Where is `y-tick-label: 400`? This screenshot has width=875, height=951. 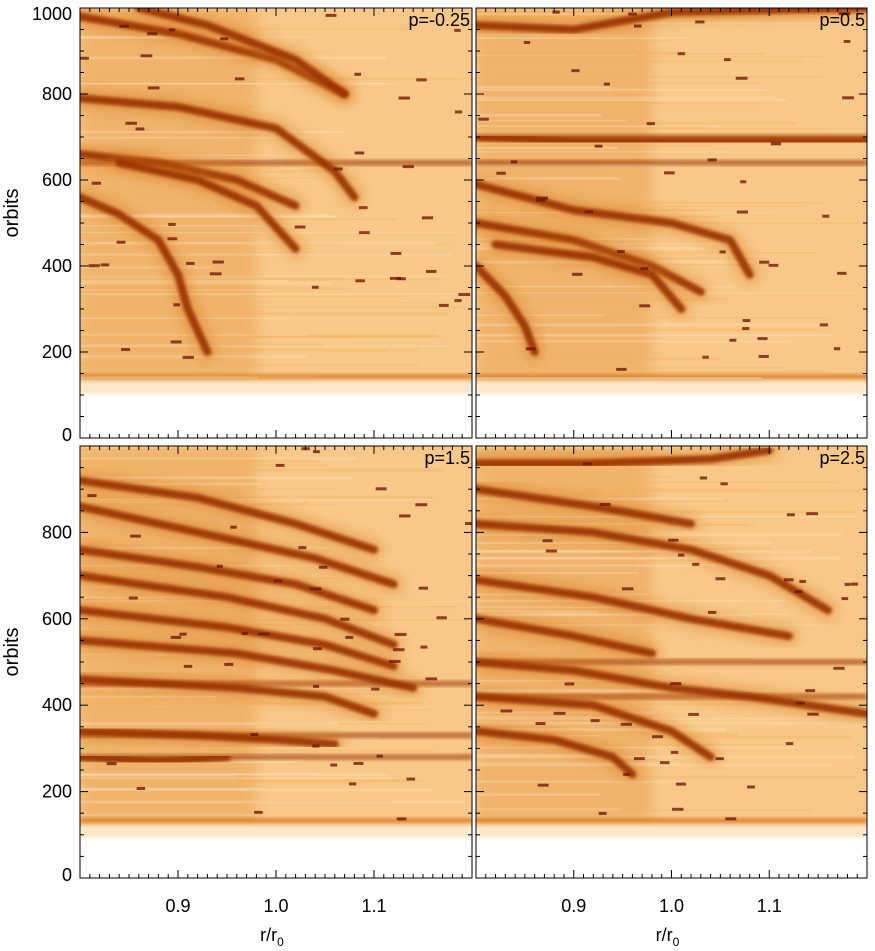
y-tick-label: 400 is located at coordinates (57, 705).